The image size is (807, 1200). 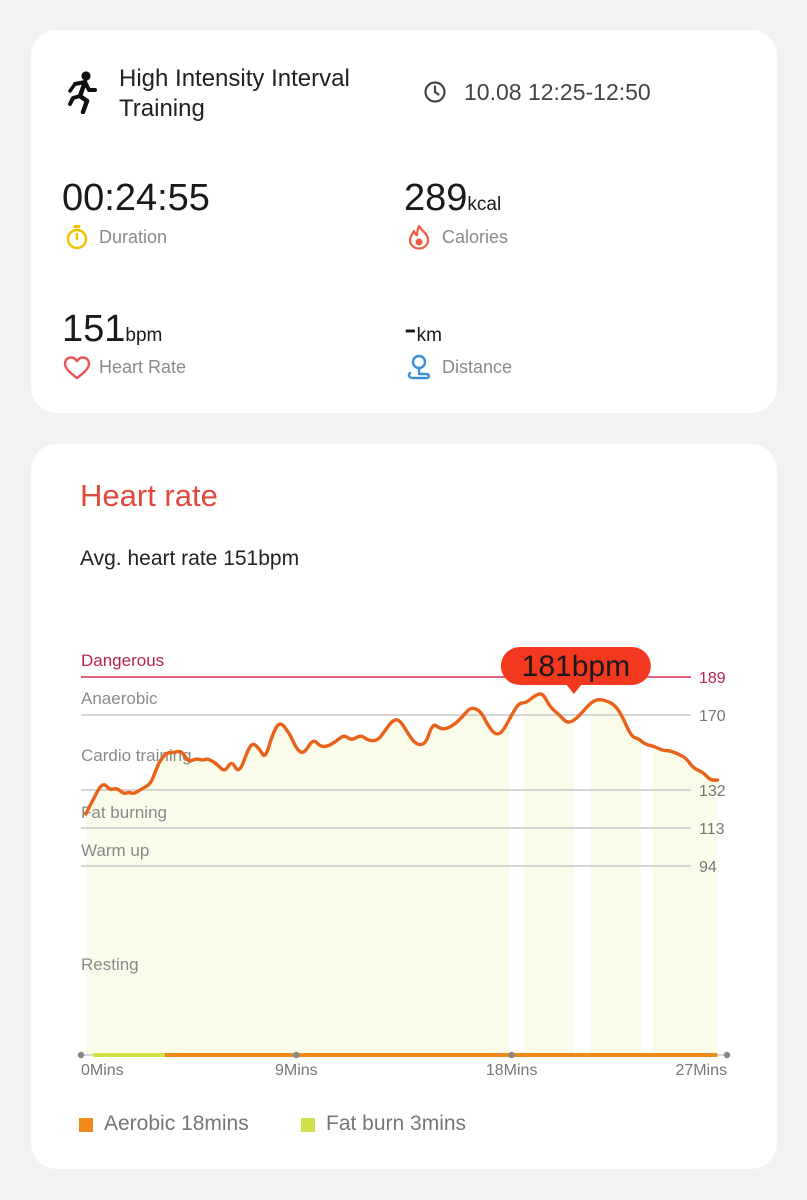 What do you see at coordinates (124, 812) in the screenshot?
I see `zone-label-fat-burning: Fat burning` at bounding box center [124, 812].